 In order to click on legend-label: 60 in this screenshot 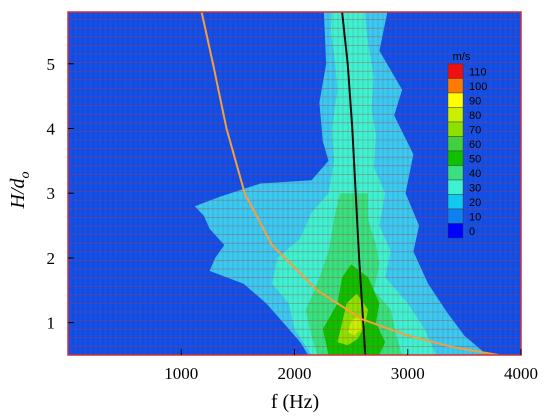, I will do `click(475, 145)`.